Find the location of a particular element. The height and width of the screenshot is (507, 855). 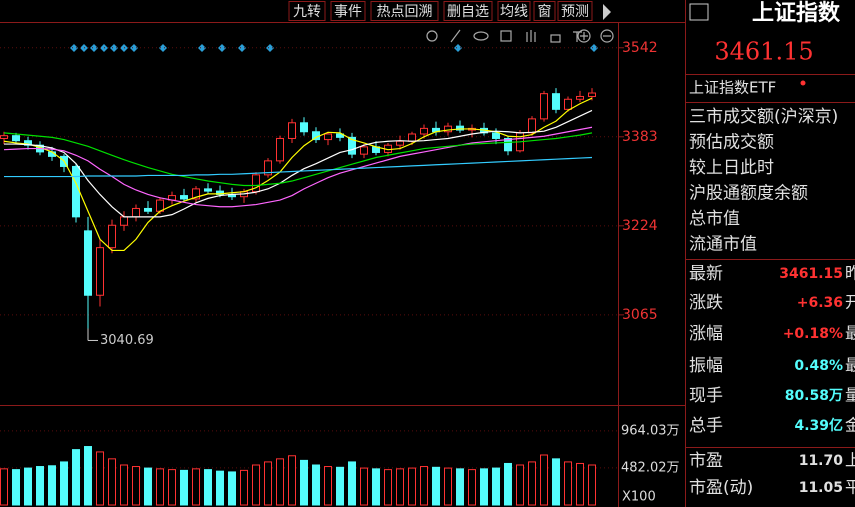

panel-item: 总市值 is located at coordinates (714, 219).